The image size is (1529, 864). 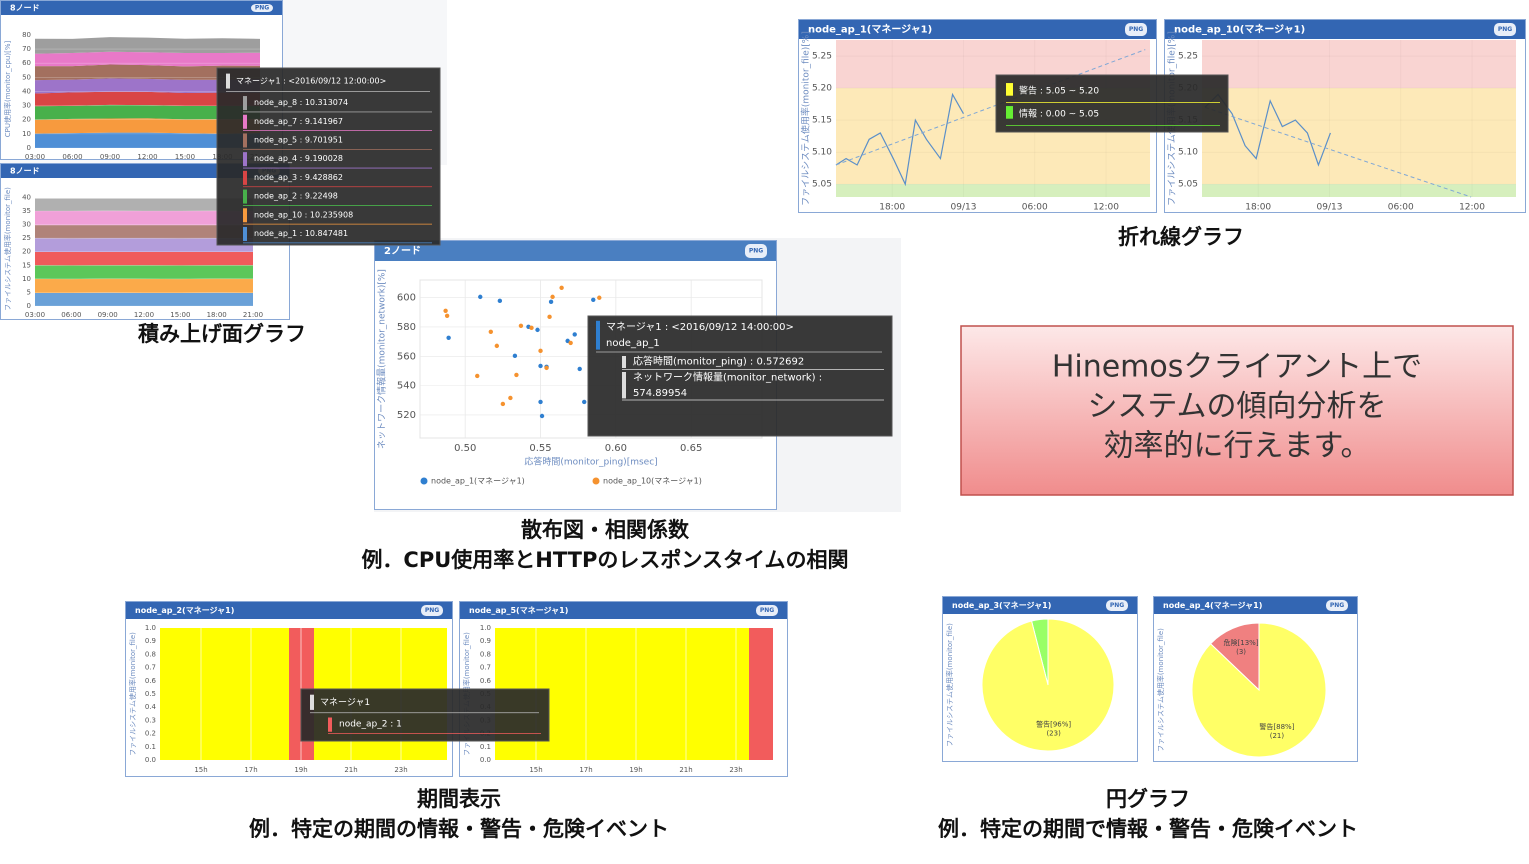 What do you see at coordinates (26, 238) in the screenshot?
I see `y-tick-label: 25` at bounding box center [26, 238].